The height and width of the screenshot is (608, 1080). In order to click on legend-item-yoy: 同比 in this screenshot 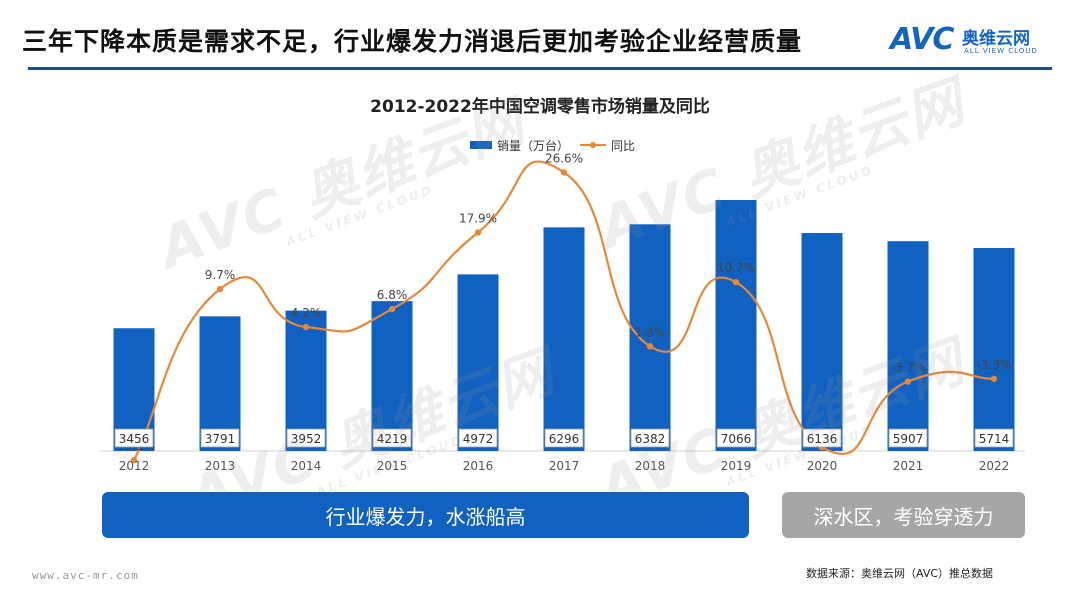, I will do `click(607, 145)`.